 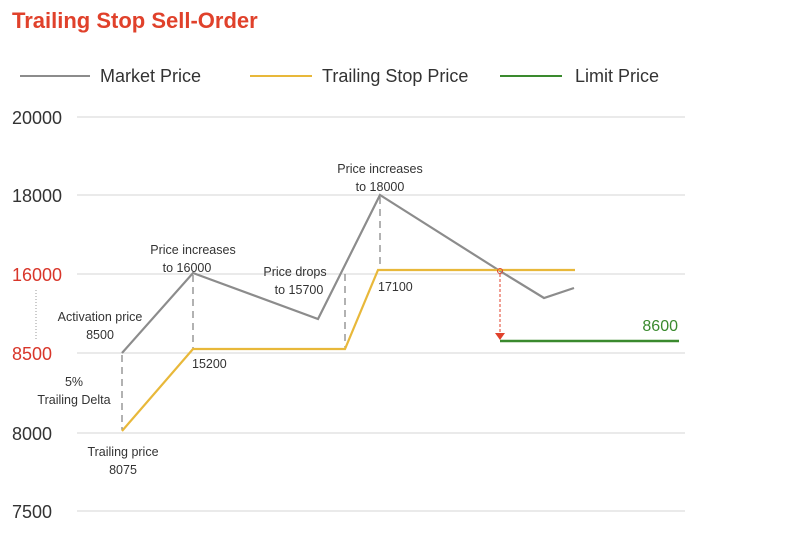 I want to click on annotation: 5%, so click(x=74, y=382).